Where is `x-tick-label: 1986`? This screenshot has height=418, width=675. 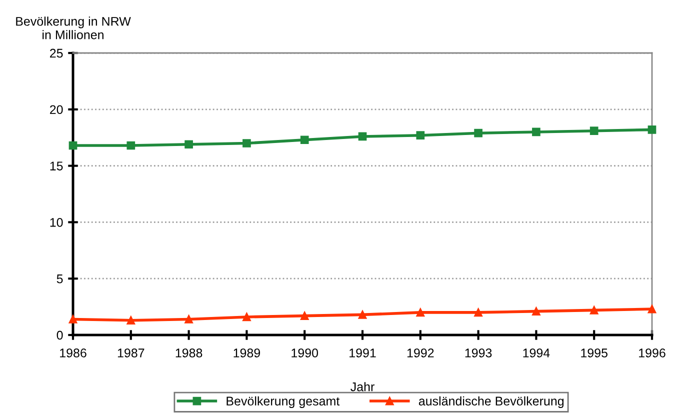
x-tick-label: 1986 is located at coordinates (73, 353).